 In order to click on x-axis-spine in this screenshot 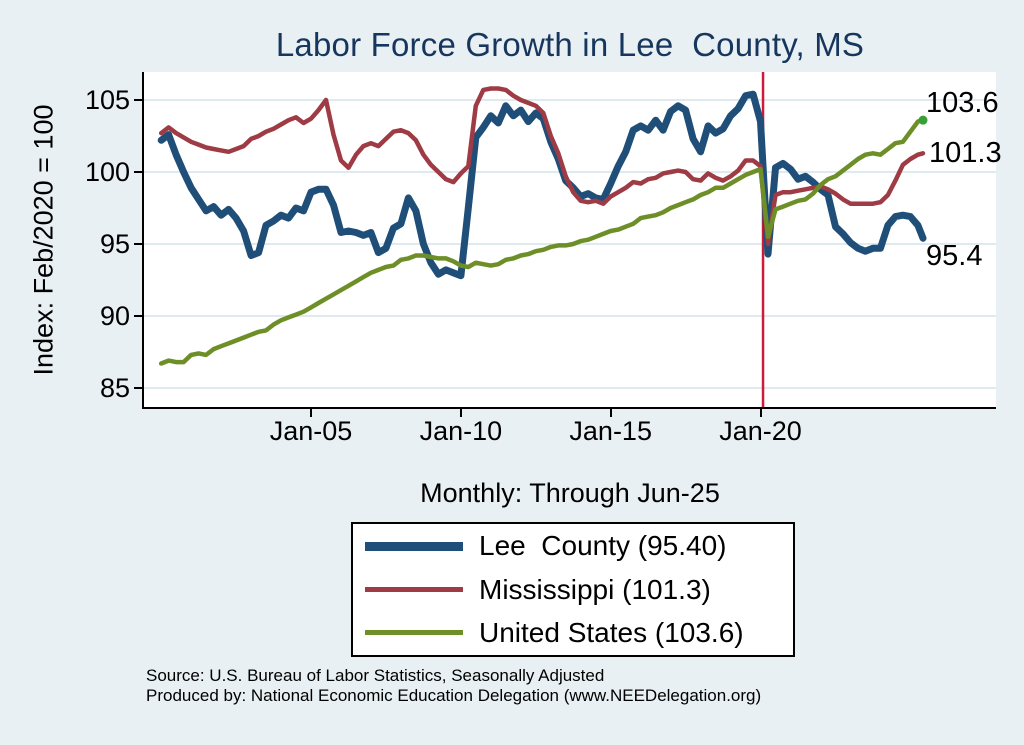, I will do `click(569, 408)`.